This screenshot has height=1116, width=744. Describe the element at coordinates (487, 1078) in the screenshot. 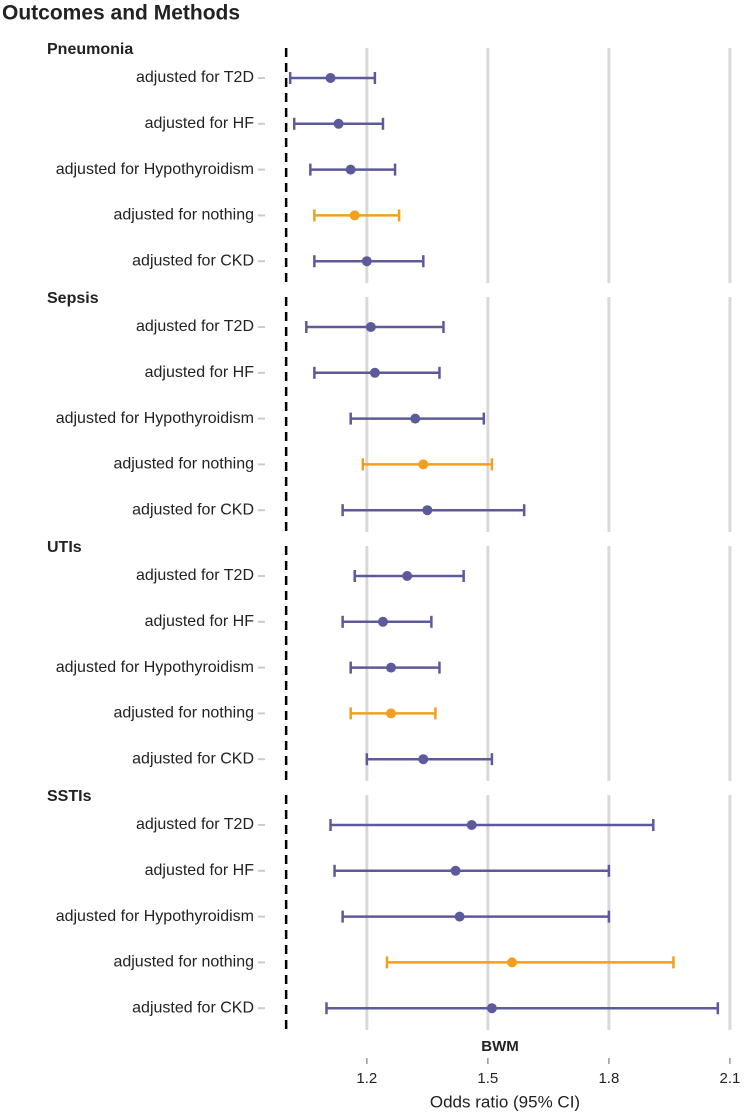

I see `x-tick-label: 1.5` at that location.